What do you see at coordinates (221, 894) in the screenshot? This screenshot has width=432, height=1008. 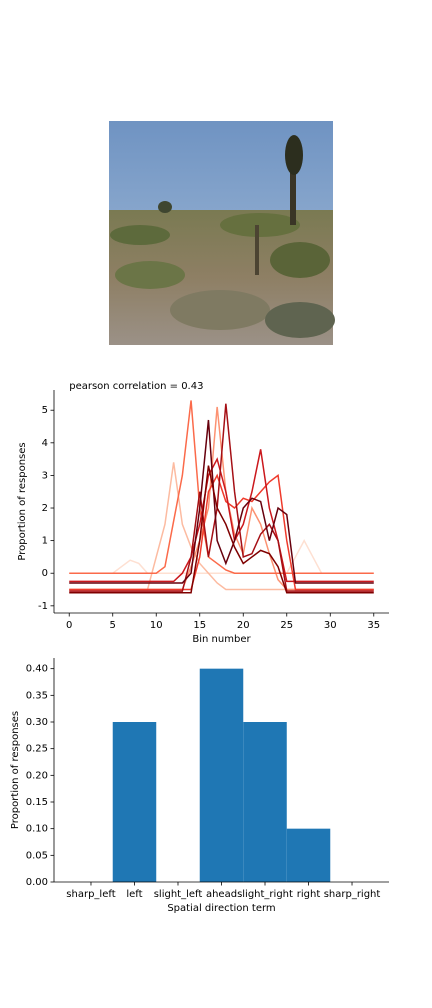 I see `x-tick-label: ahead` at bounding box center [221, 894].